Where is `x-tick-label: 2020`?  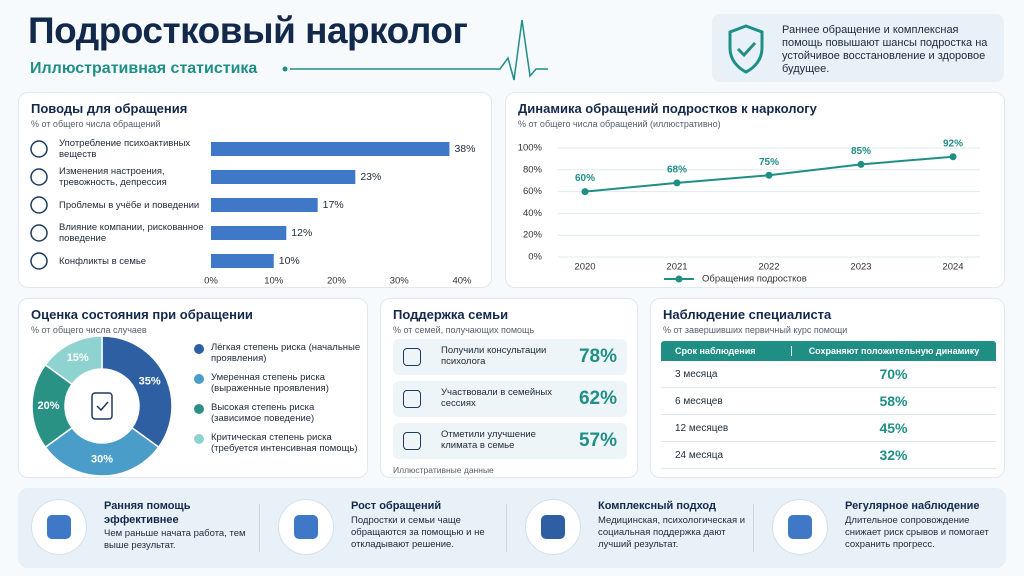 x-tick-label: 2020 is located at coordinates (584, 267).